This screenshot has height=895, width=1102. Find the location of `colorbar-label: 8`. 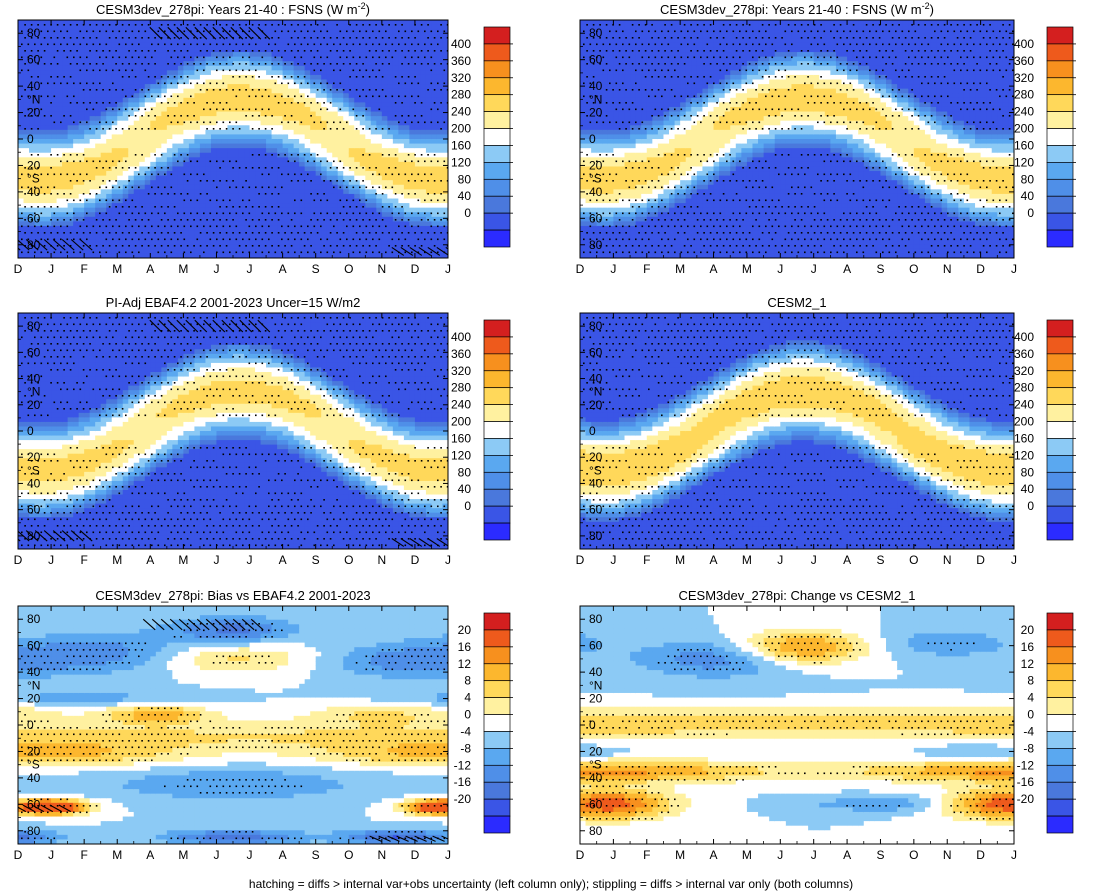

colorbar-label: 8 is located at coordinates (467, 681).